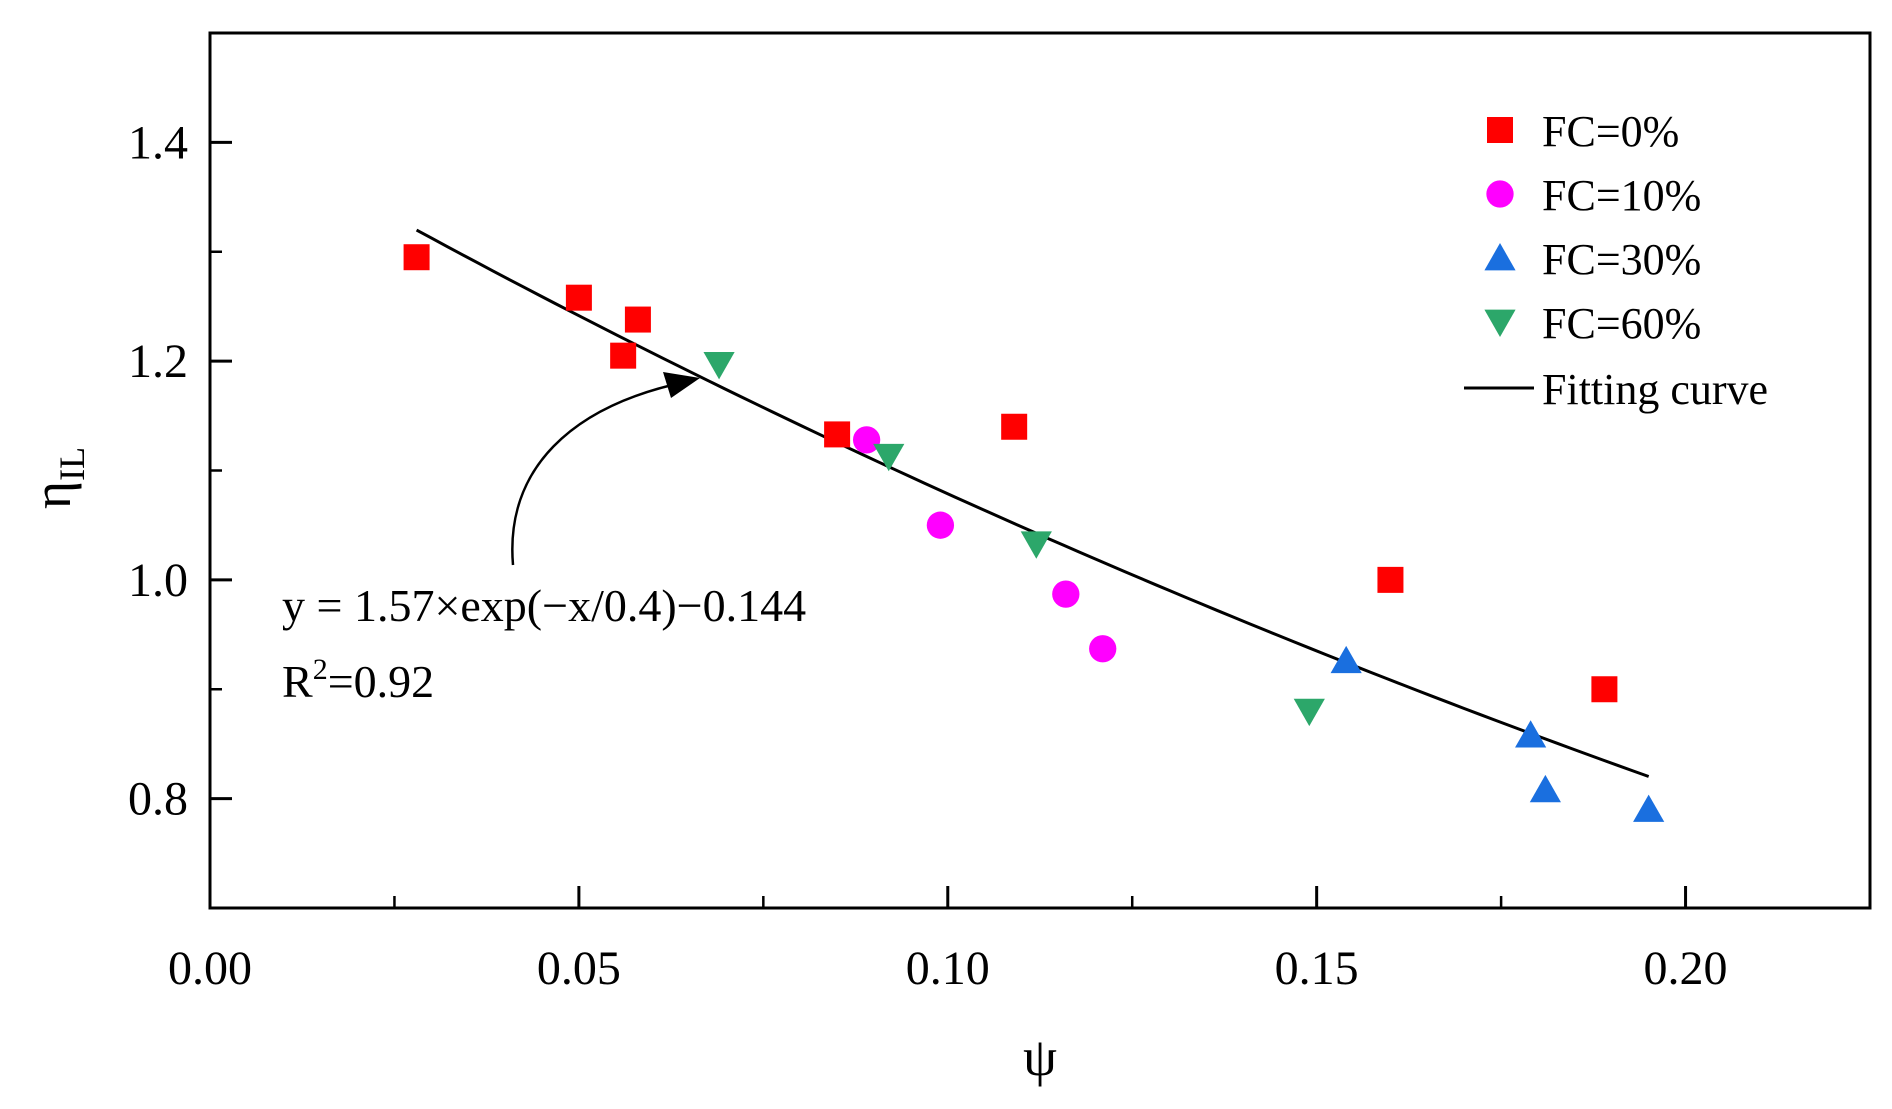 The image size is (1892, 1109). What do you see at coordinates (1686, 968) in the screenshot?
I see `x-tick-label: 0.20` at bounding box center [1686, 968].